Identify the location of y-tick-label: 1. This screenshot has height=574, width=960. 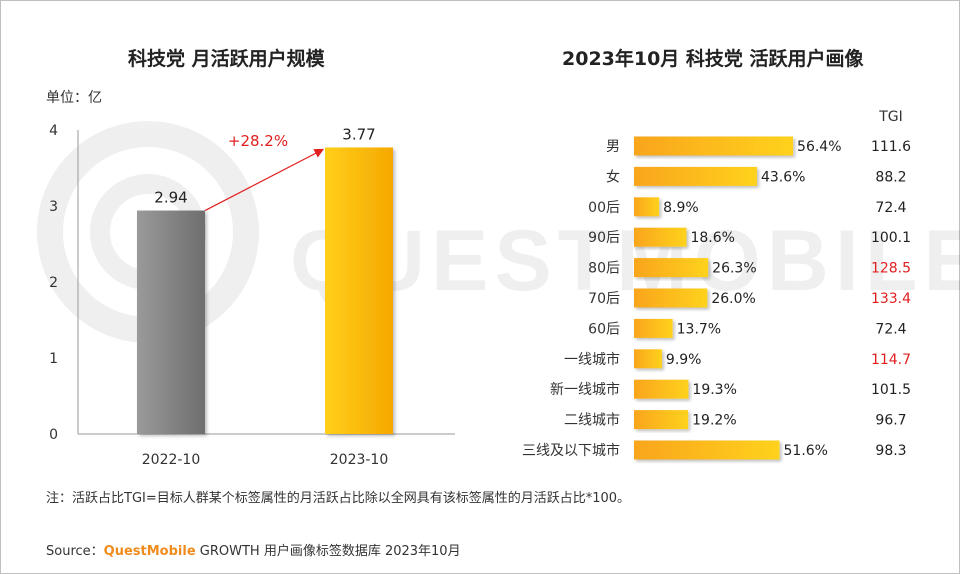
(53, 359).